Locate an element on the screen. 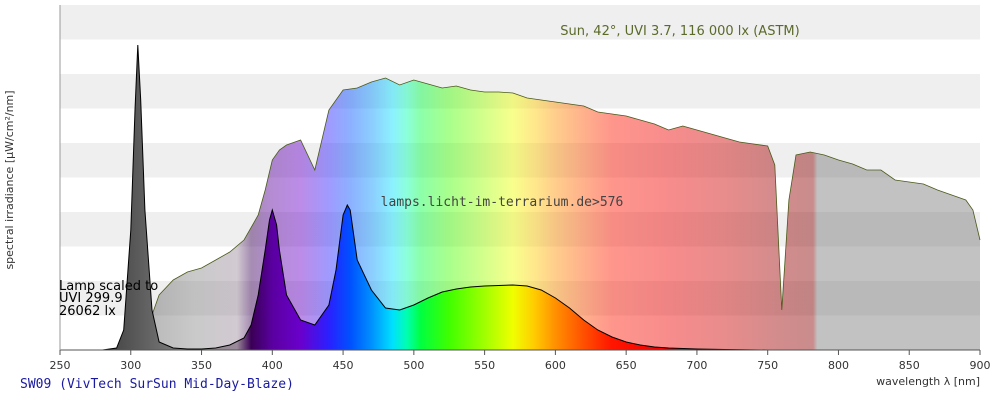  x-tick-label: 650 is located at coordinates (626, 365).